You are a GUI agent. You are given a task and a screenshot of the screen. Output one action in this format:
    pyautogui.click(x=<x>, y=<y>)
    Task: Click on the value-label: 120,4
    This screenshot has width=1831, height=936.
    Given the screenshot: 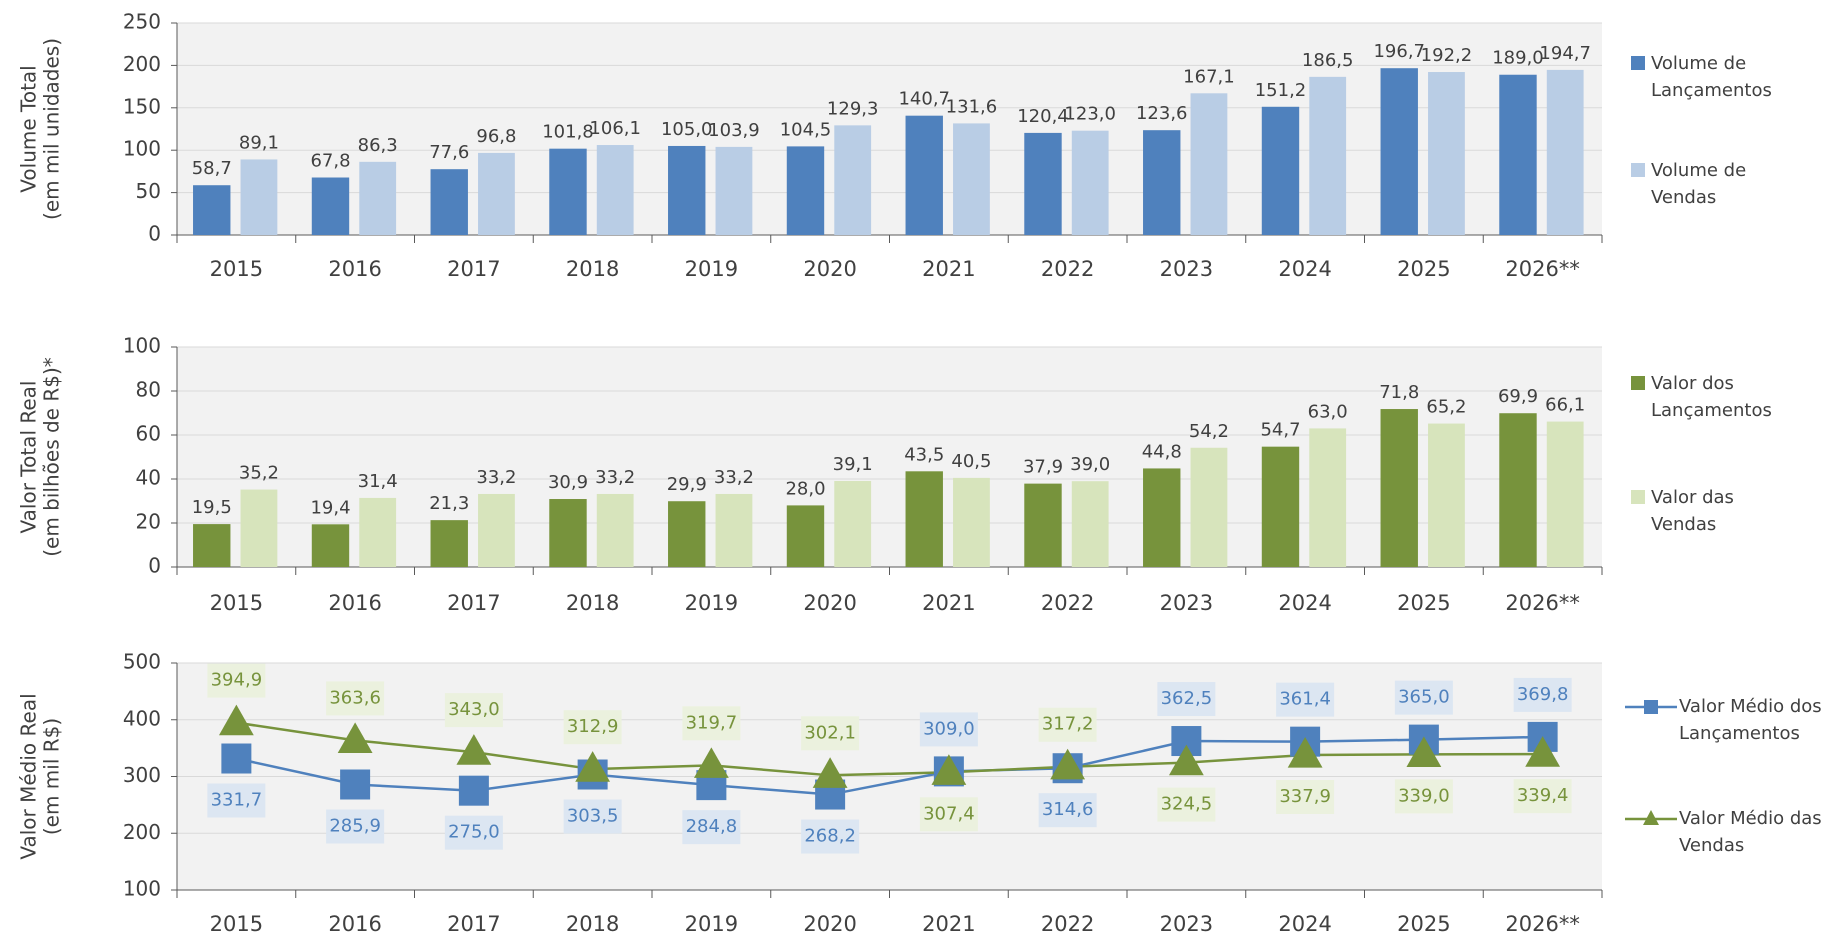 What is the action you would take?
    pyautogui.click(x=1043, y=116)
    